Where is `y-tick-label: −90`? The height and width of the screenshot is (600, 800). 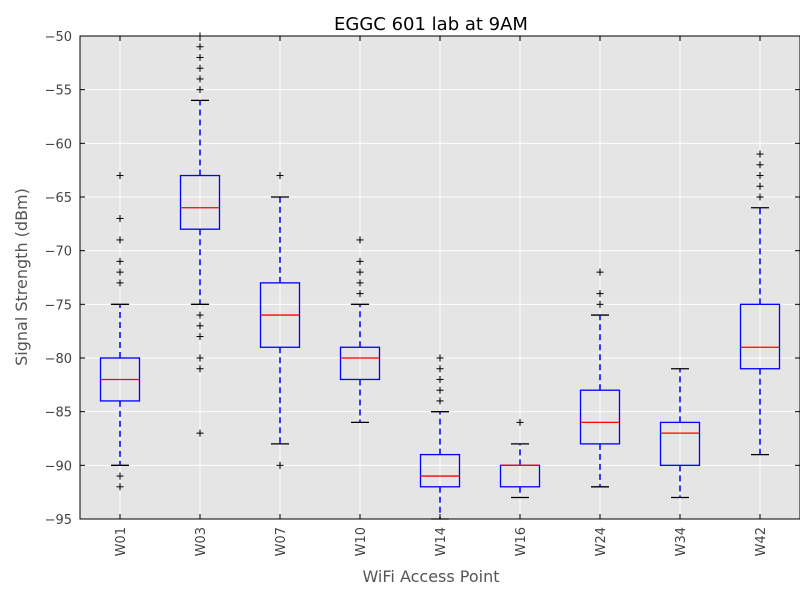 y-tick-label: −90 is located at coordinates (58, 466).